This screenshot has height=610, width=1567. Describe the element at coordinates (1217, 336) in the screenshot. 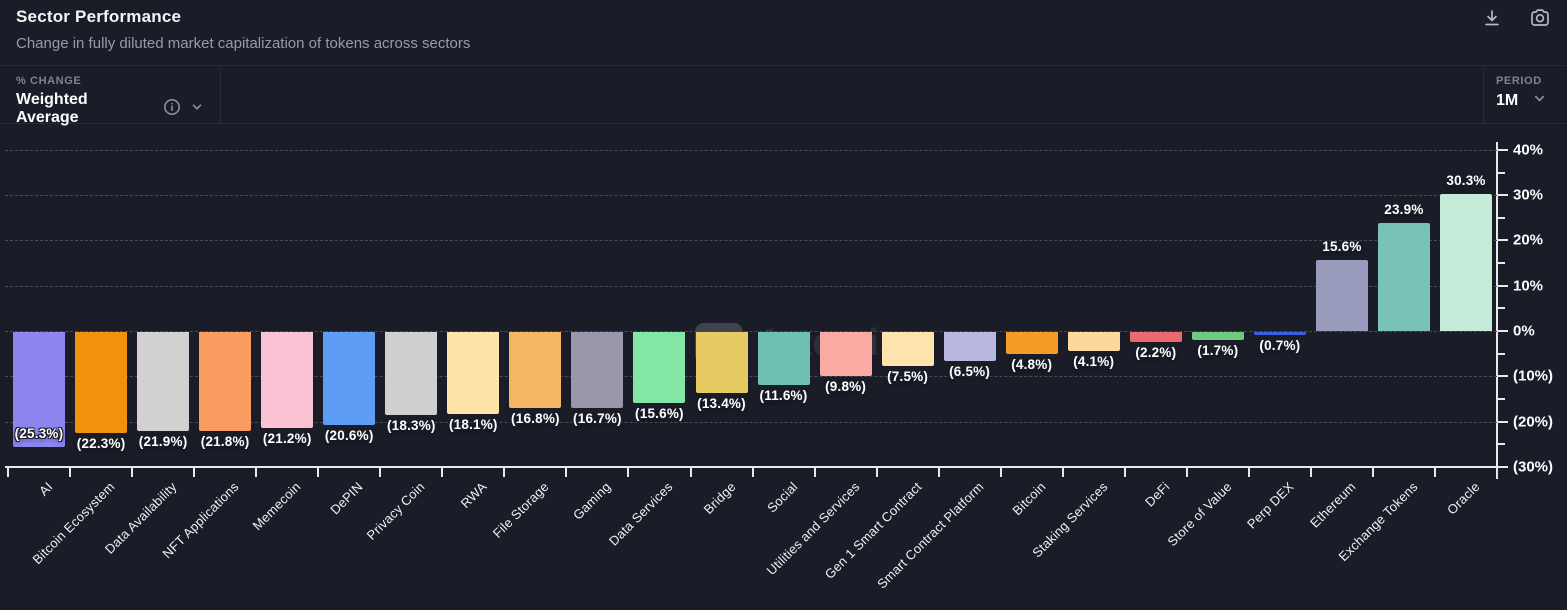

I see `bar-store-of-value` at that location.